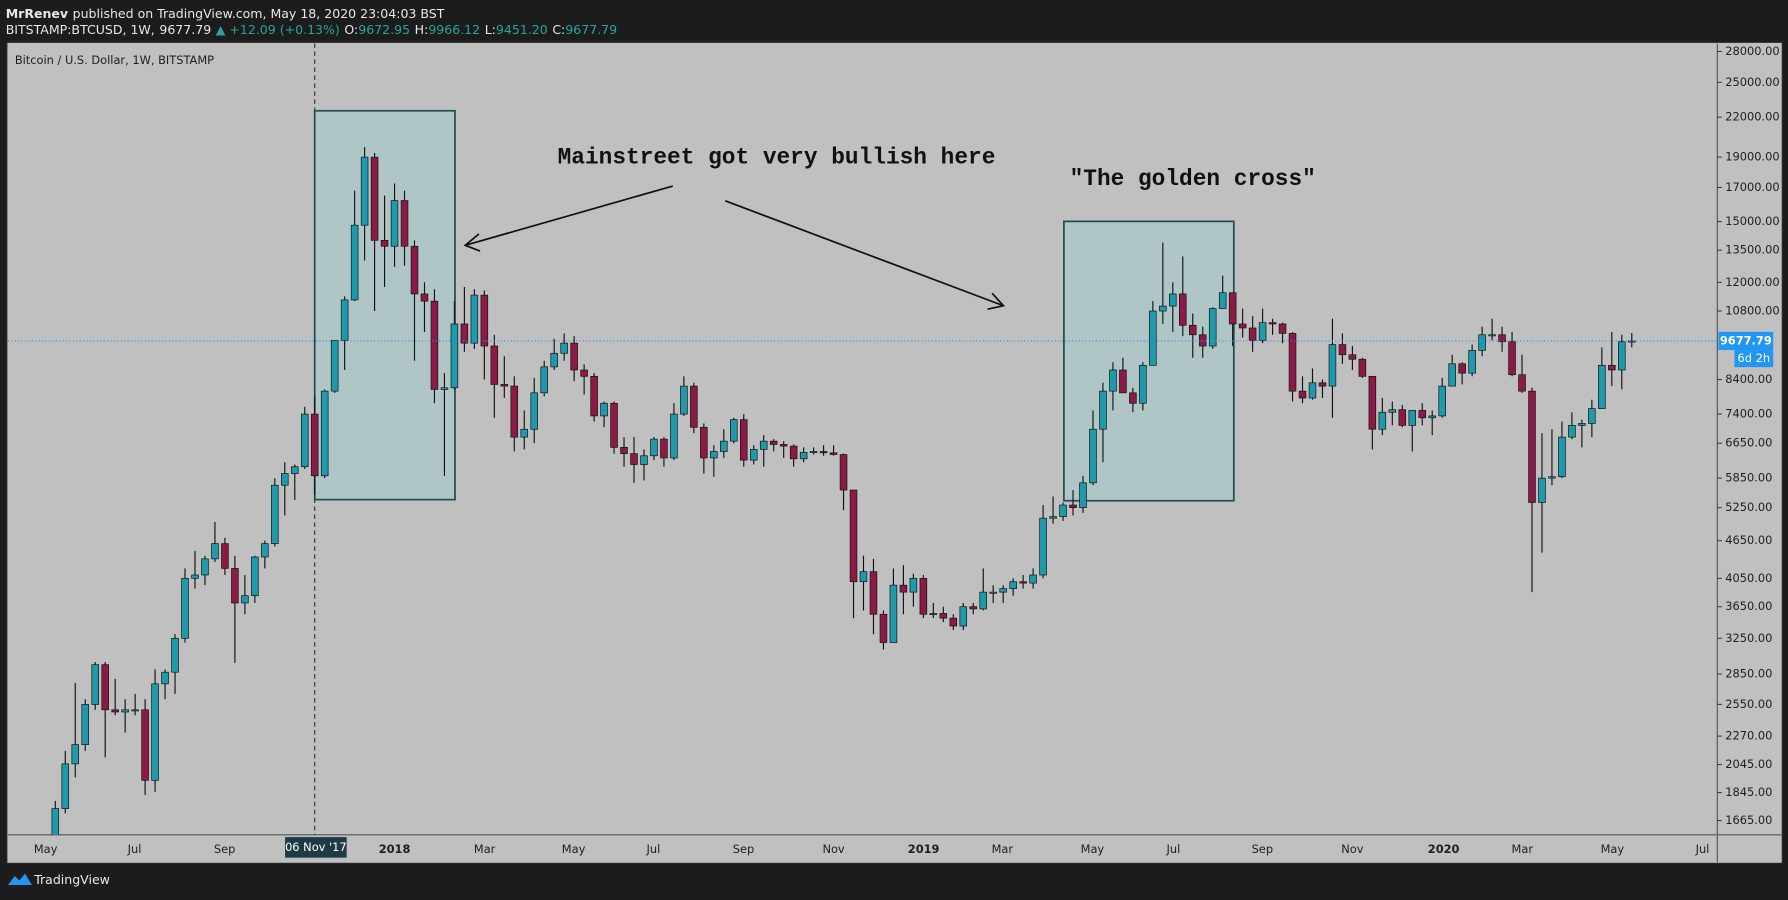 The width and height of the screenshot is (1788, 900). I want to click on y-tick-label: 2270.00, so click(1748, 736).